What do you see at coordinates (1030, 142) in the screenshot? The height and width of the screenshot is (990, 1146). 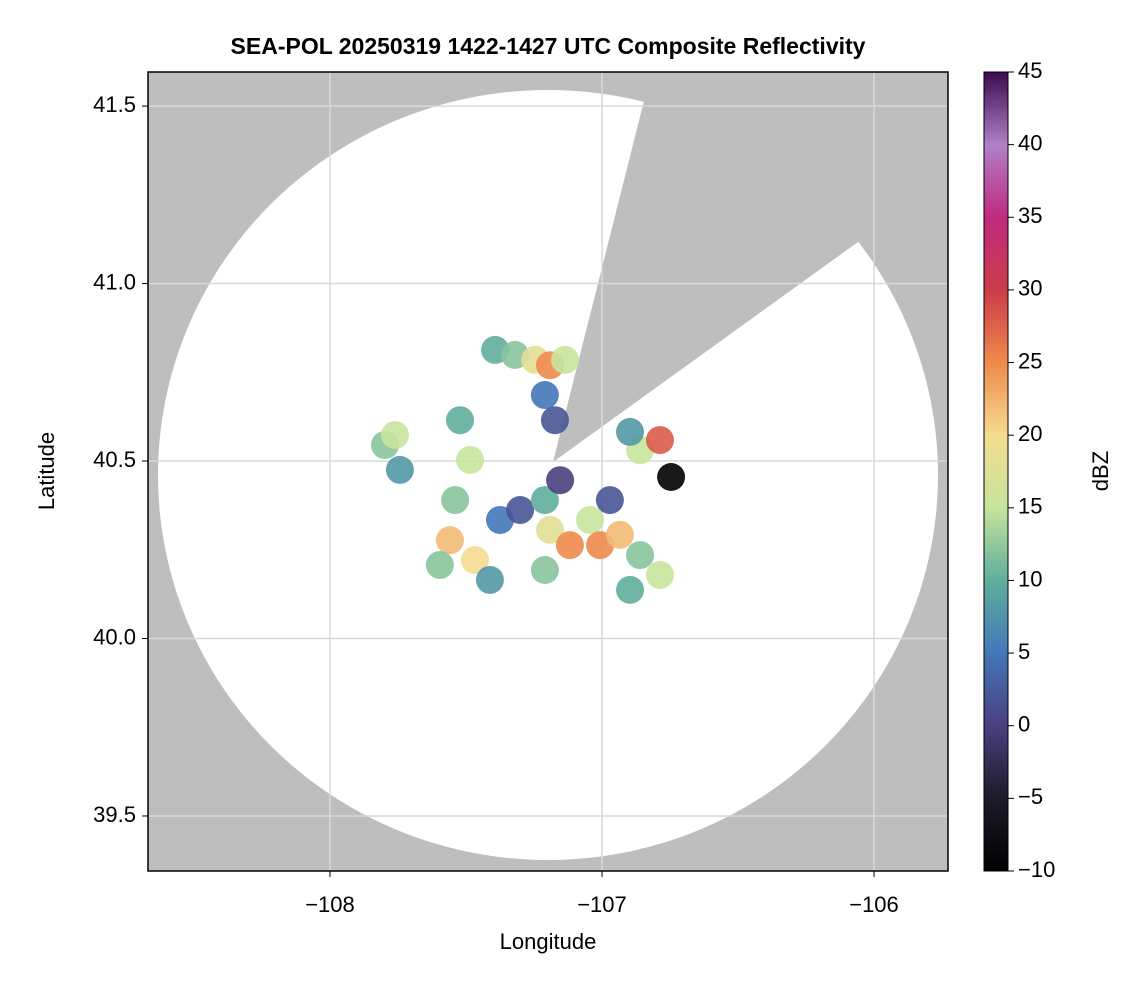 I see `colorbar-tick-label: 40` at bounding box center [1030, 142].